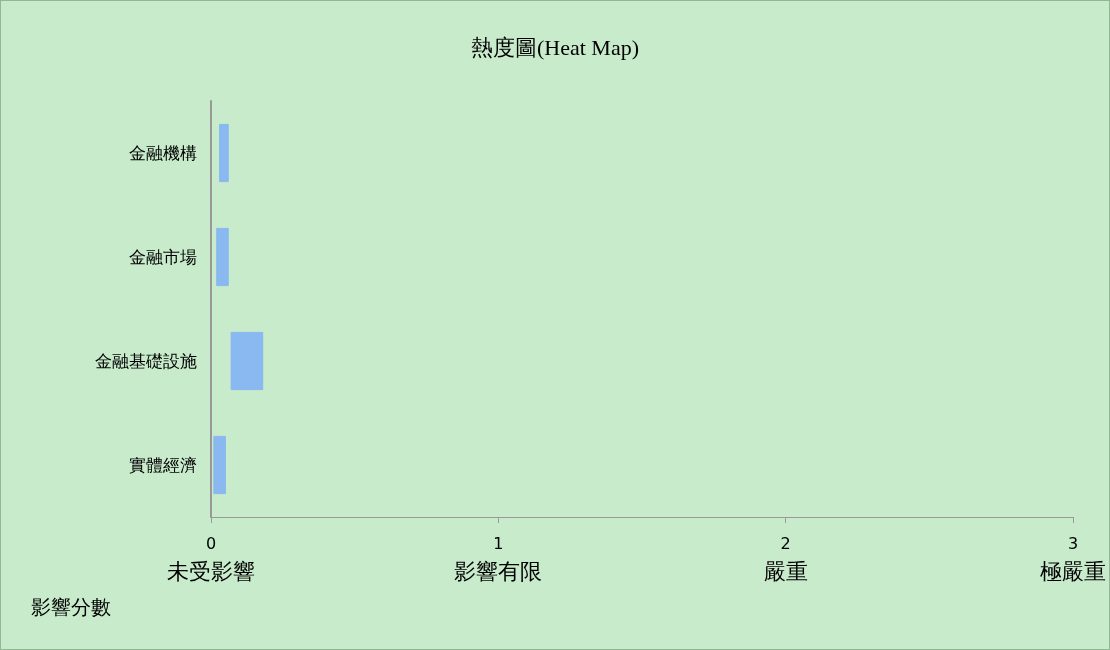  I want to click on x-axis-title: 影響分數, so click(71, 607).